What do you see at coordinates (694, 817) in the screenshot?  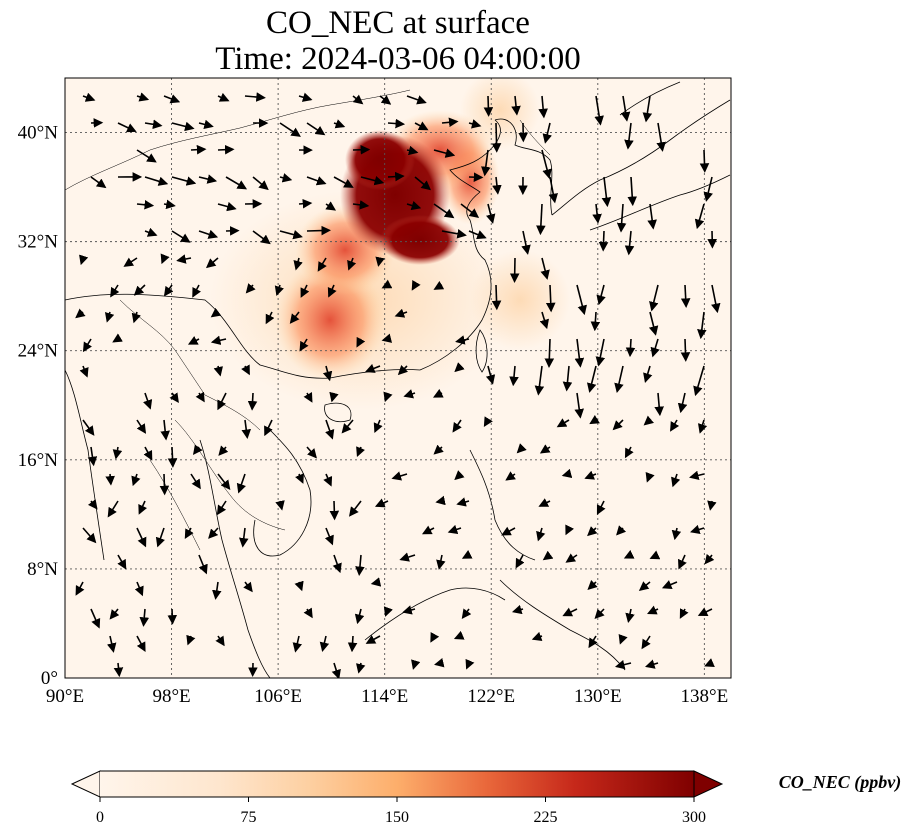 I see `colorbar-tick-label: 300` at bounding box center [694, 817].